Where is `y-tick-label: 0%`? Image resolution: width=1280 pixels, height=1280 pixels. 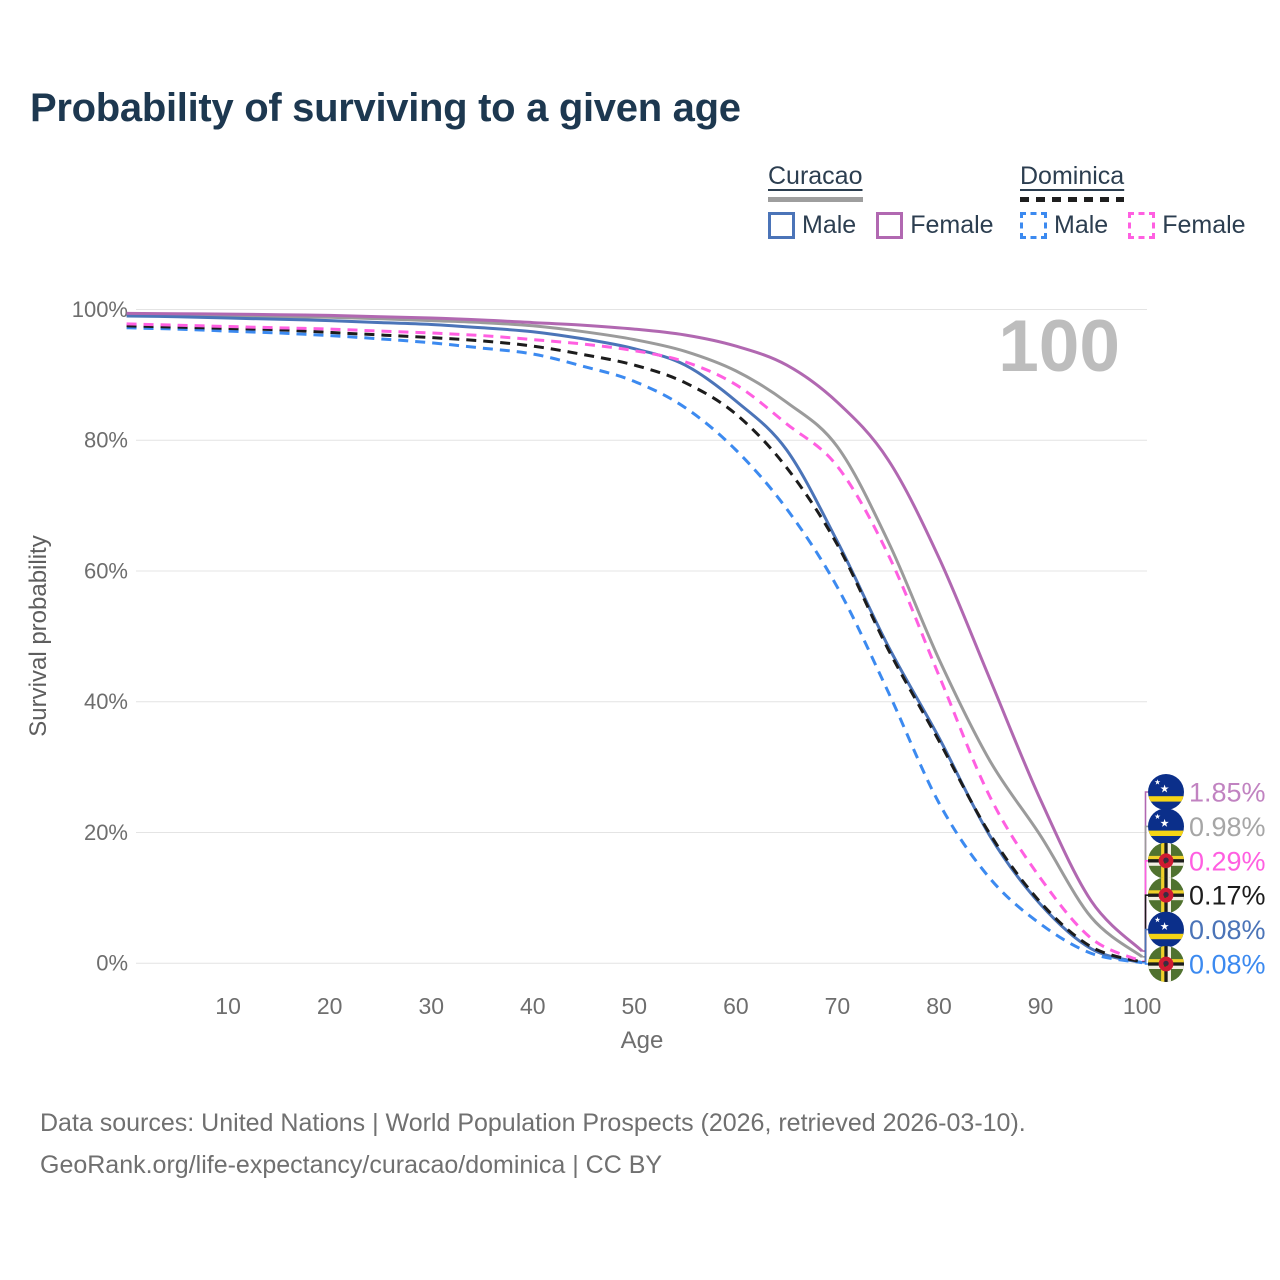 y-tick-label: 0% is located at coordinates (112, 962).